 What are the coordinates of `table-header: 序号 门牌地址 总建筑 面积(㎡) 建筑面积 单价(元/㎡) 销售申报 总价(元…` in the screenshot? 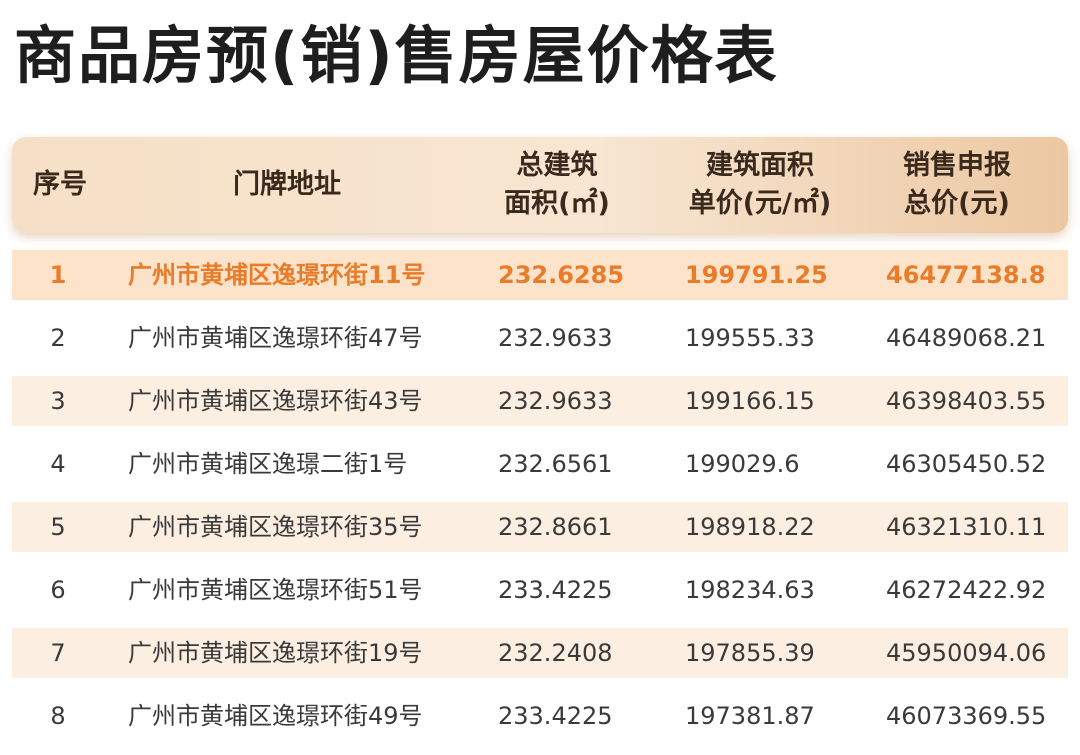 It's located at (540, 185).